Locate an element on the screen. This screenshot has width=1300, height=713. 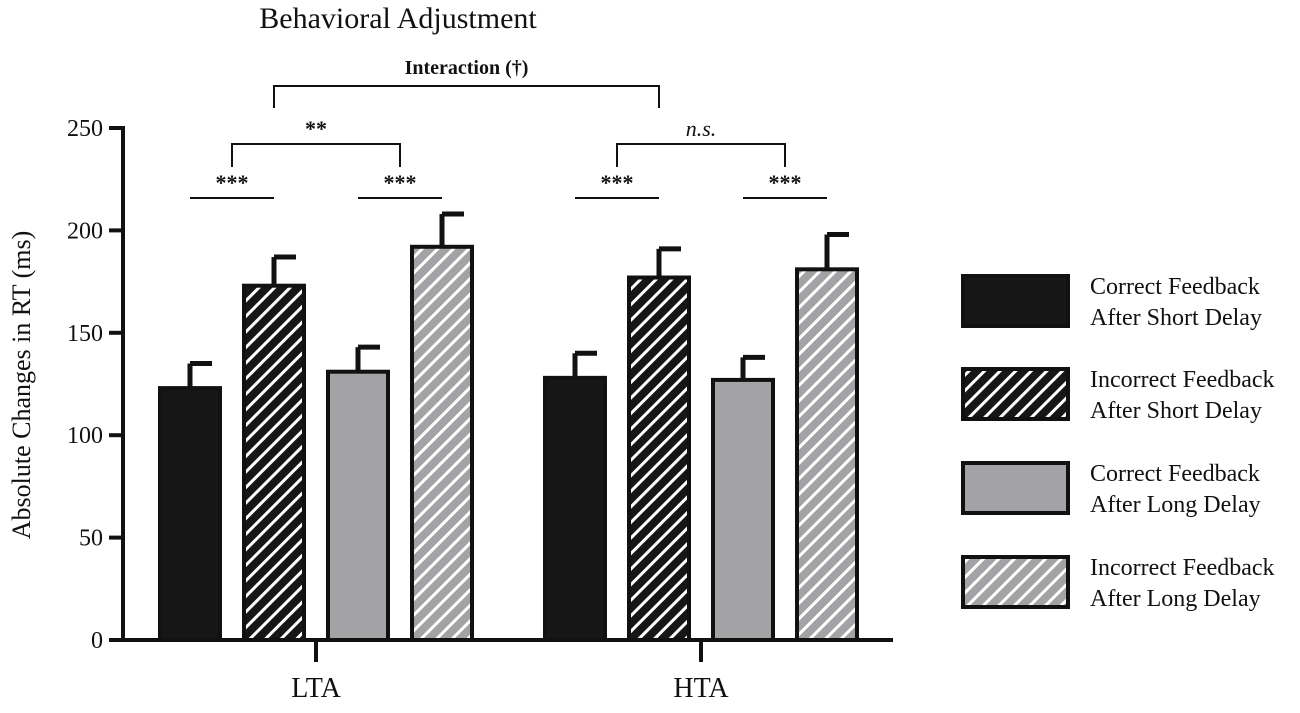
chart-title: Behavioral Adjustment is located at coordinates (398, 18).